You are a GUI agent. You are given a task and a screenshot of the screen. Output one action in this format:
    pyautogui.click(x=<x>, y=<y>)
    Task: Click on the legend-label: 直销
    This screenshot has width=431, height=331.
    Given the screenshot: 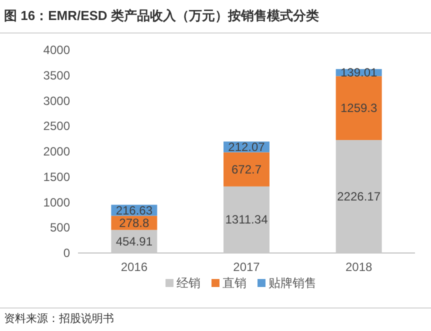 What is the action you would take?
    pyautogui.click(x=234, y=283)
    